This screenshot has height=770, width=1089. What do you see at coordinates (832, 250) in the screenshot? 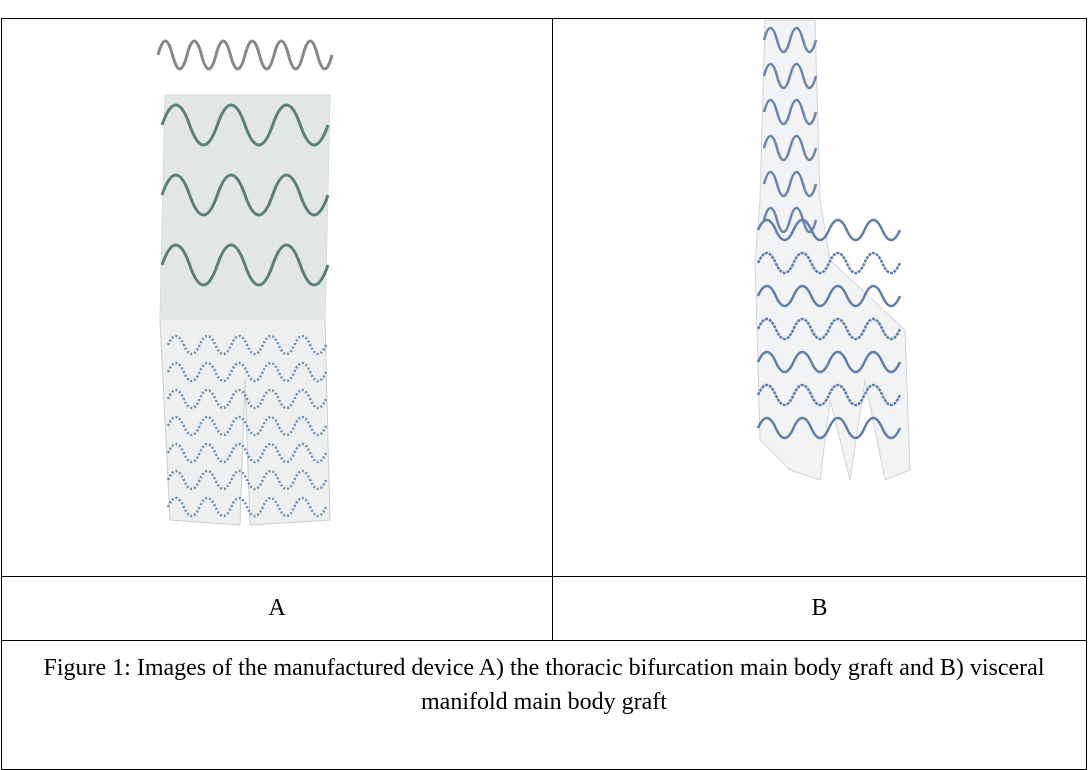
I see `graft-body` at bounding box center [832, 250].